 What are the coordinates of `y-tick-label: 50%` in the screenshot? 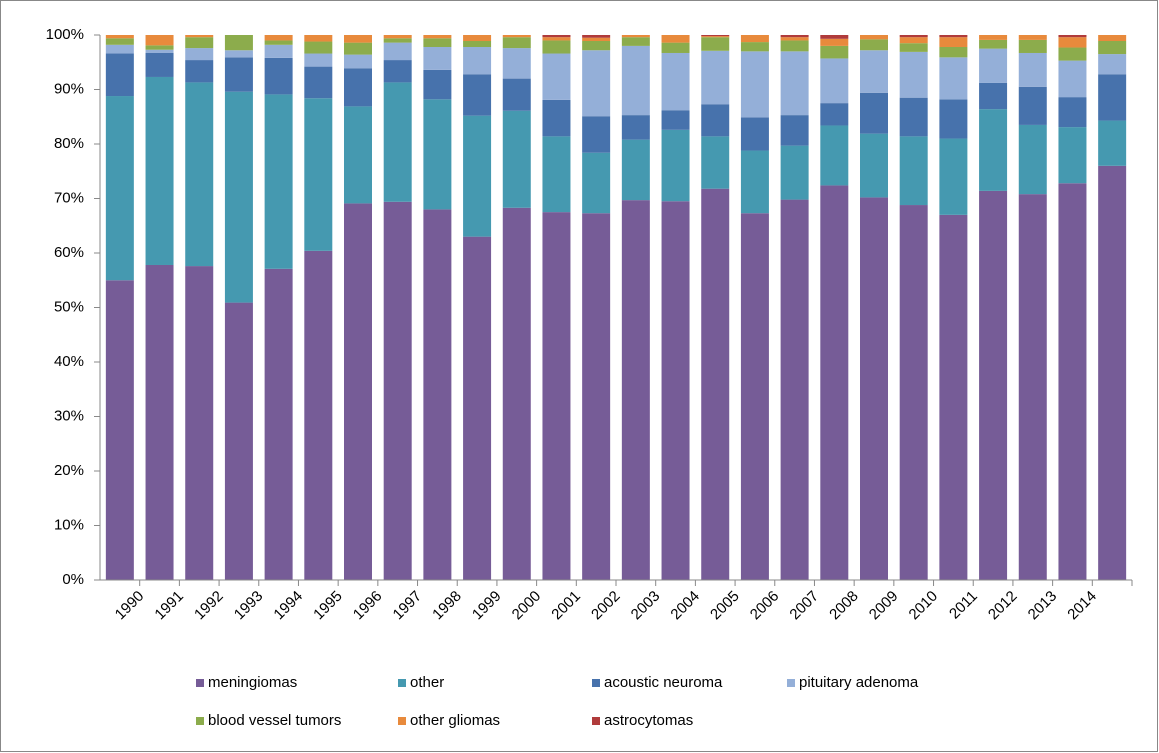 It's located at (69, 306).